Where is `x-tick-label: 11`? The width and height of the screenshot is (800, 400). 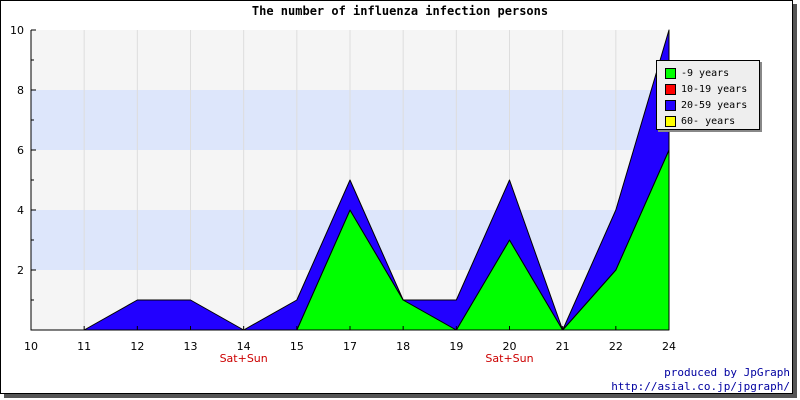 x-tick-label: 11 is located at coordinates (84, 346).